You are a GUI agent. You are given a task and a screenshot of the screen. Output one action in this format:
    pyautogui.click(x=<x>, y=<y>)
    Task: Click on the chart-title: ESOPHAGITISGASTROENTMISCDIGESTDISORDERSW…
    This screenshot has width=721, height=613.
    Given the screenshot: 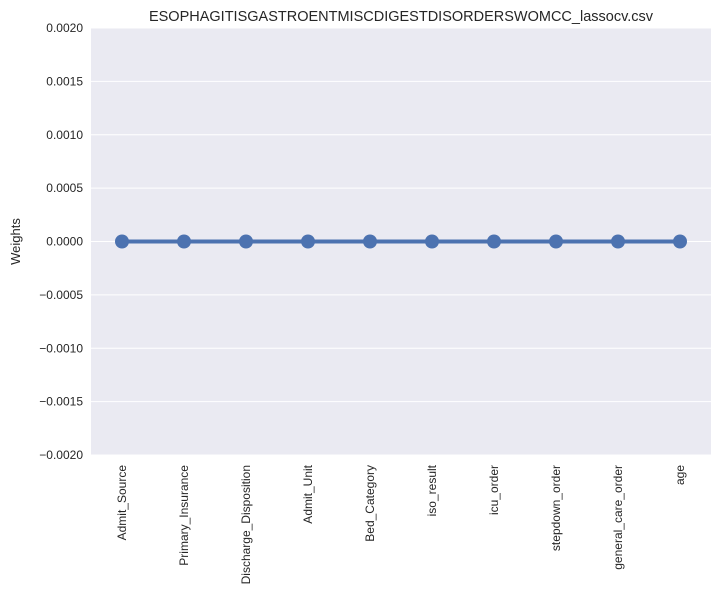 What is the action you would take?
    pyautogui.click(x=401, y=17)
    